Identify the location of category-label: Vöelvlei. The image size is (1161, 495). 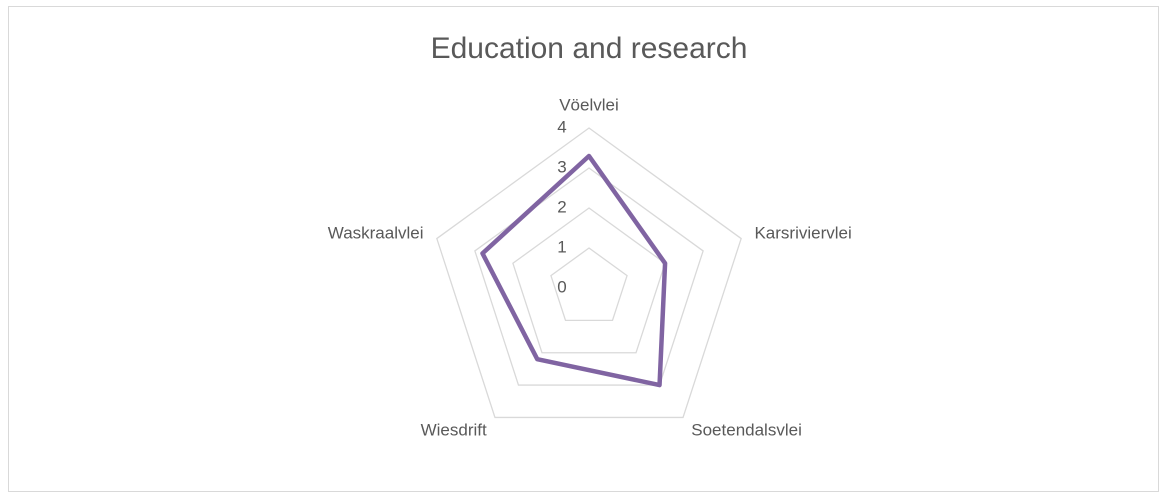
(589, 104).